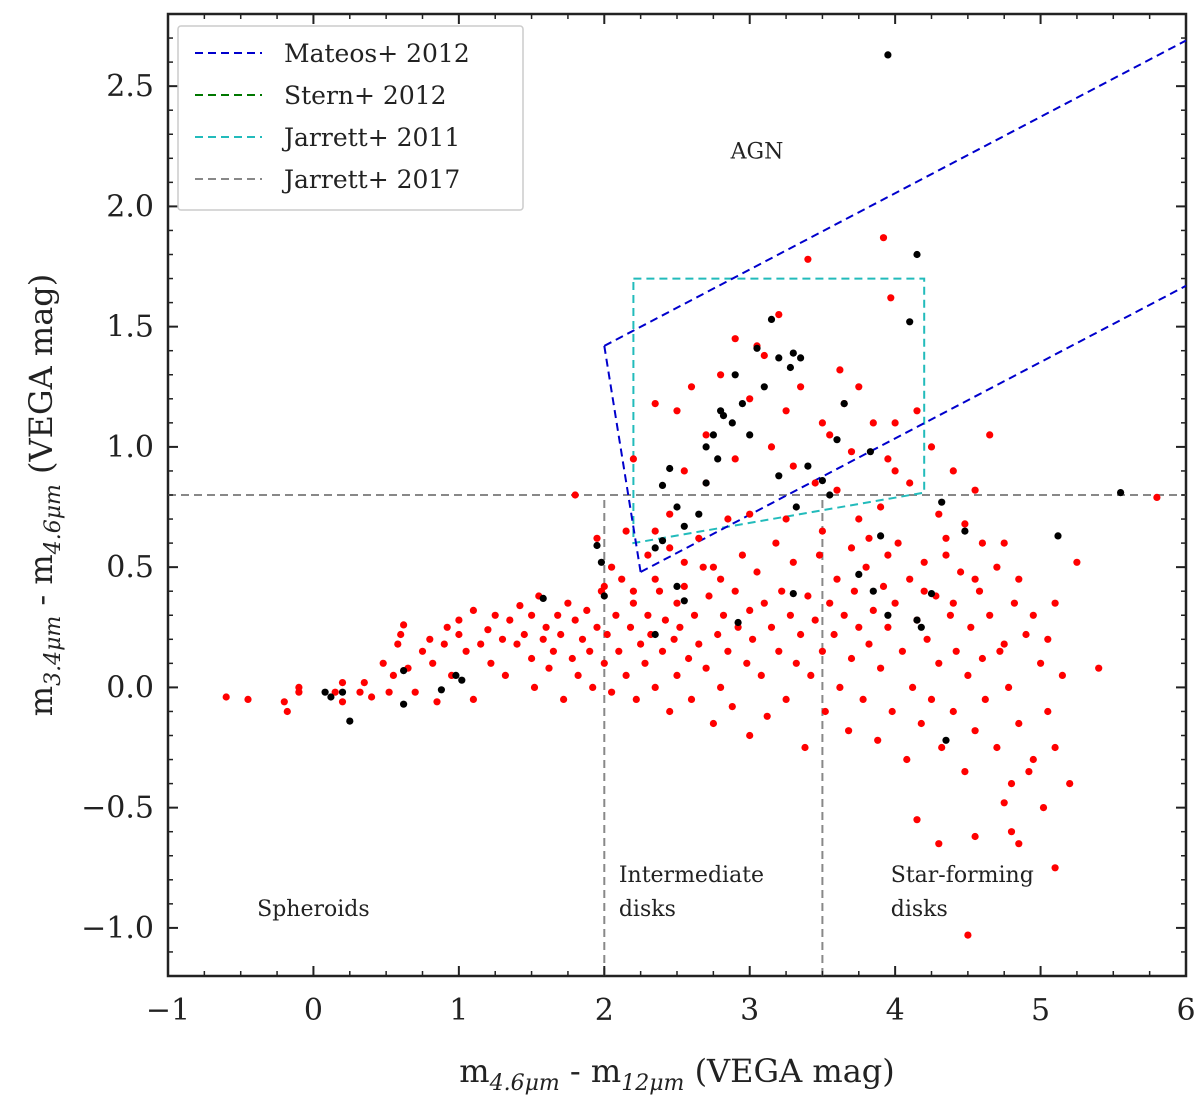  Describe the element at coordinates (41, 379) in the screenshot. I see `y-axis-title-tail: (VEGA mag)` at that location.